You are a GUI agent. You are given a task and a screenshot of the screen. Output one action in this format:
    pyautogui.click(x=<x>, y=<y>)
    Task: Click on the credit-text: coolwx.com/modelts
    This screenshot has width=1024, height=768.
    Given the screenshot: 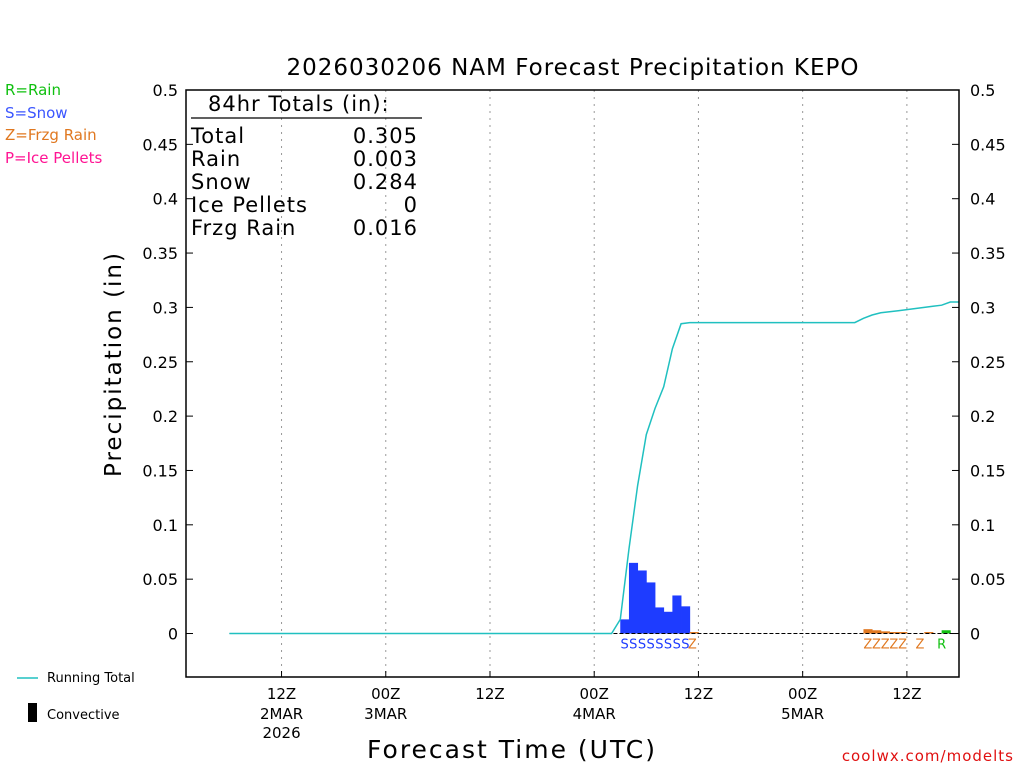 What is the action you would take?
    pyautogui.click(x=928, y=756)
    